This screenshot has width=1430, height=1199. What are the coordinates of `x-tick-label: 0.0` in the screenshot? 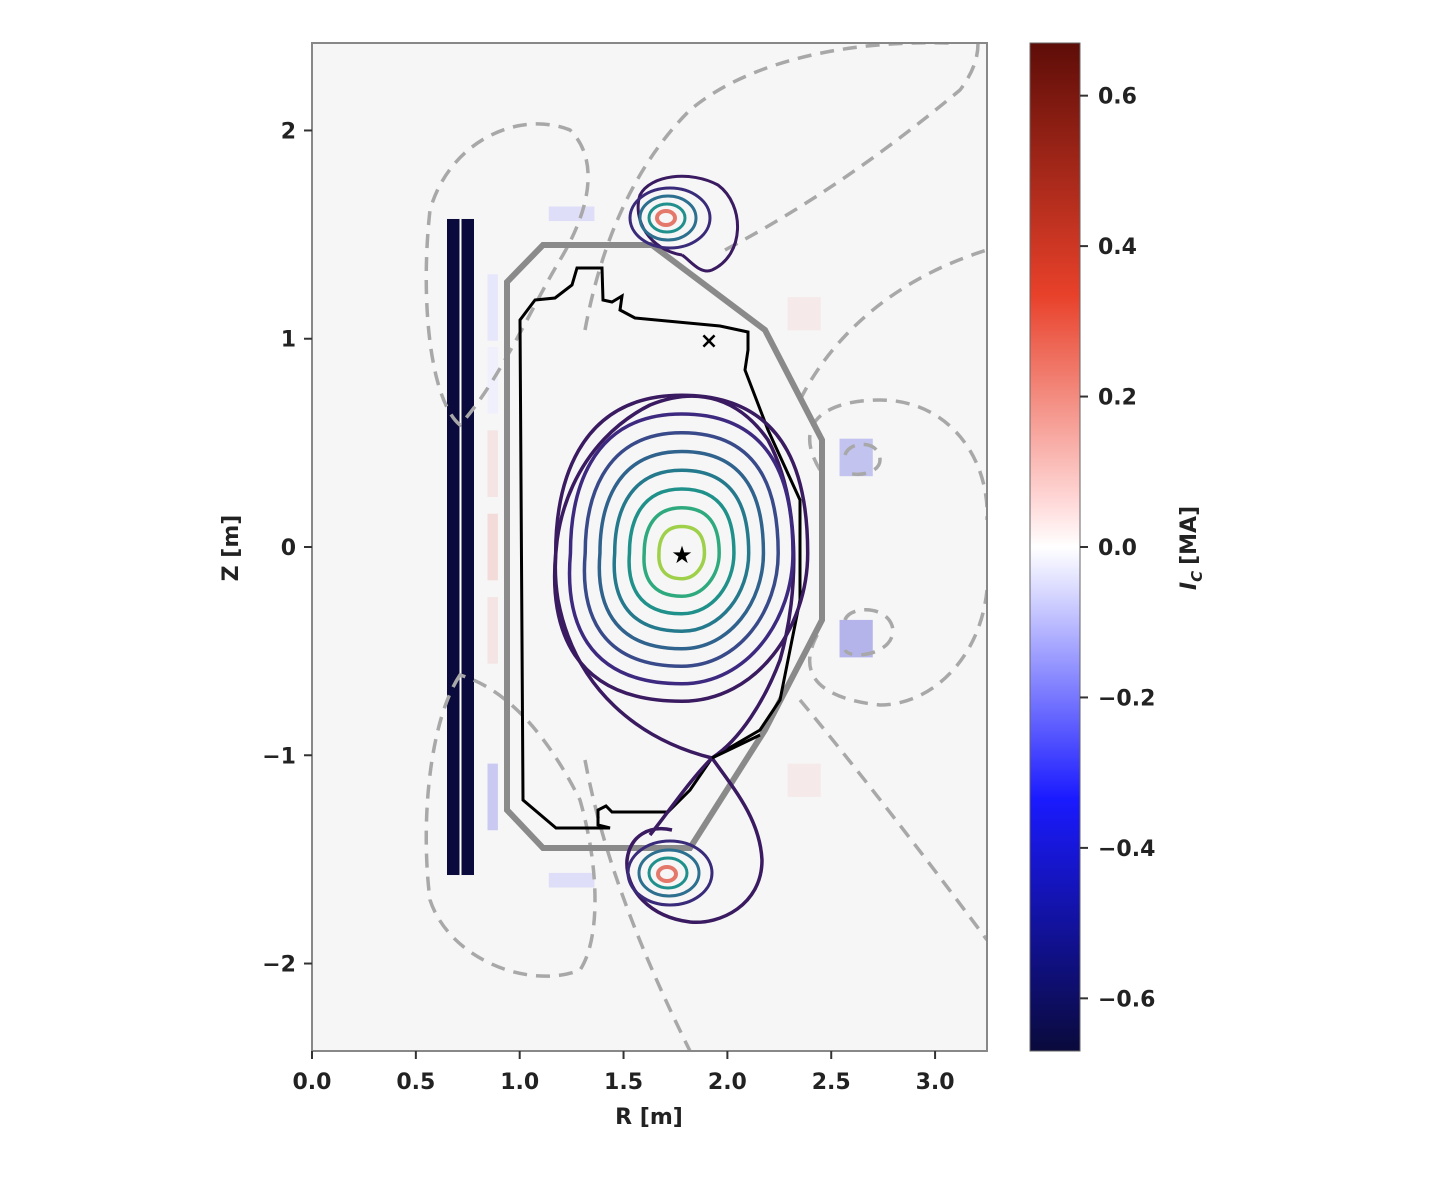 It's located at (312, 1082).